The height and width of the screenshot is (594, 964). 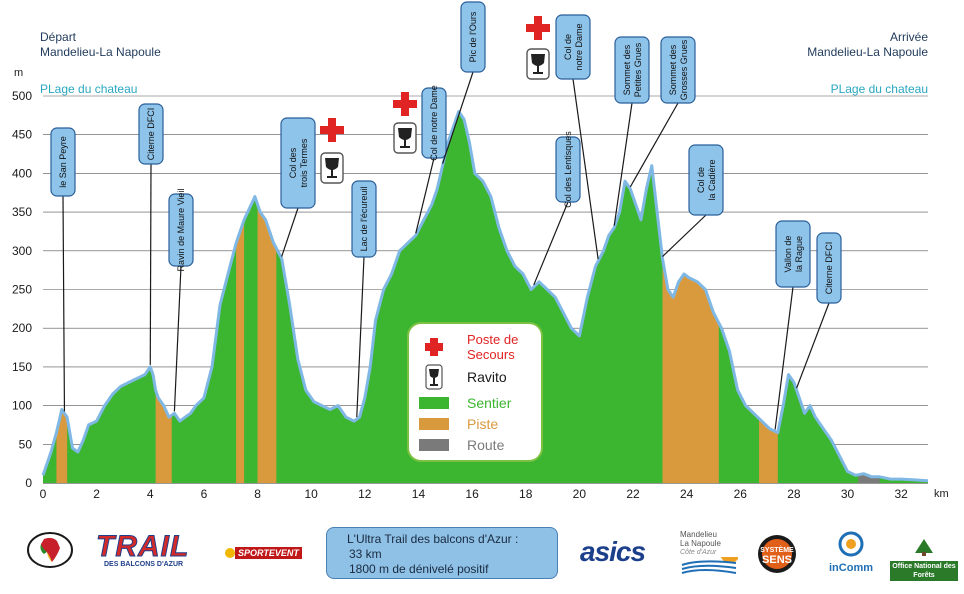 What do you see at coordinates (144, 564) in the screenshot?
I see `trail-logo-sub: DES BALCONS D'AZUR` at bounding box center [144, 564].